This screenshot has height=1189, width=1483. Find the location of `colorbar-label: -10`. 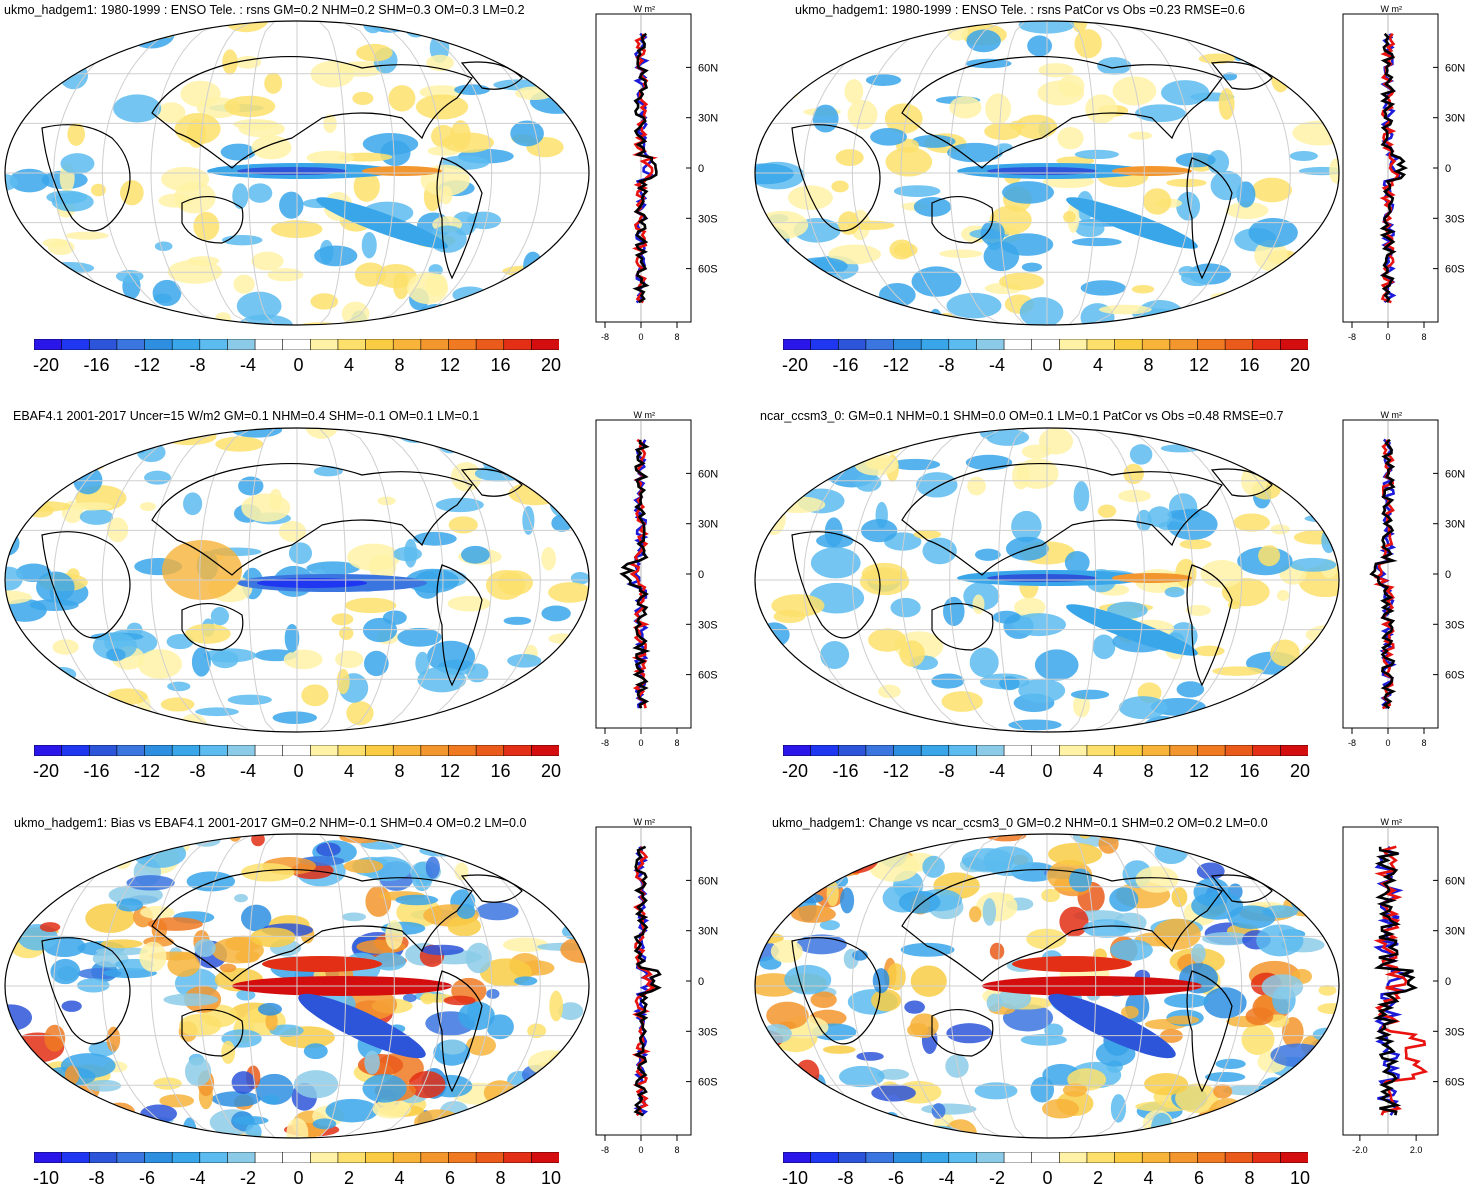

colorbar-label: -10 is located at coordinates (46, 1178).